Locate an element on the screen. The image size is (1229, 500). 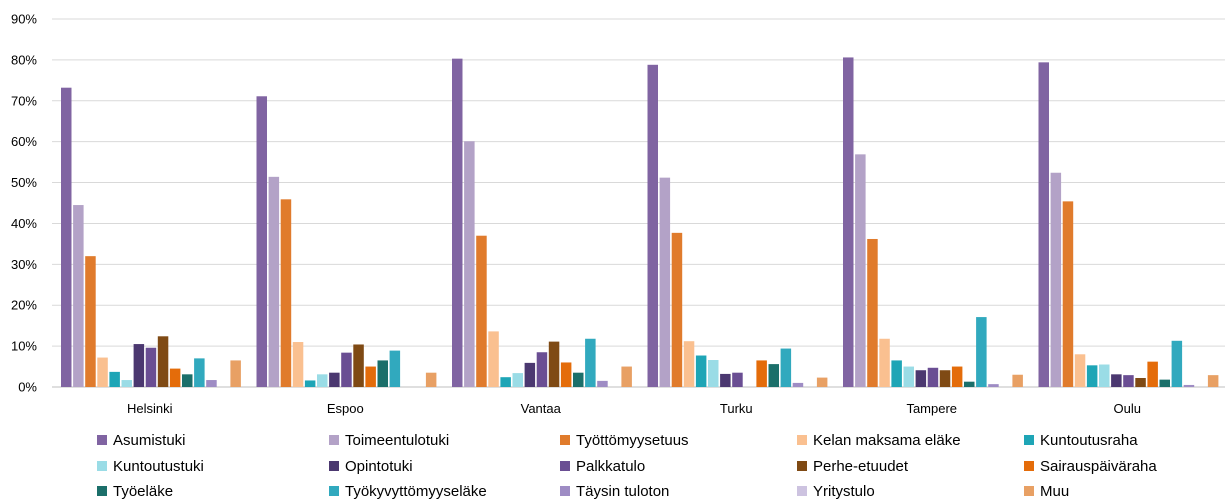
legend-label: Kuntoutusraha is located at coordinates (1089, 440).